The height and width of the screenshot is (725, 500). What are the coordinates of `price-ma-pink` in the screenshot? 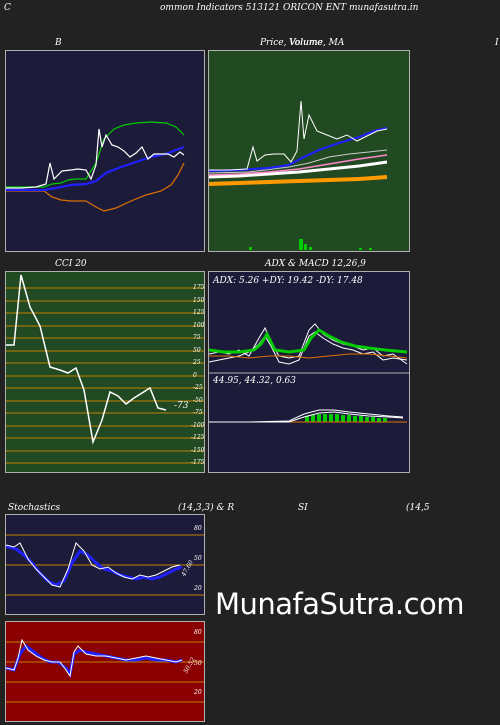 It's located at (298, 165).